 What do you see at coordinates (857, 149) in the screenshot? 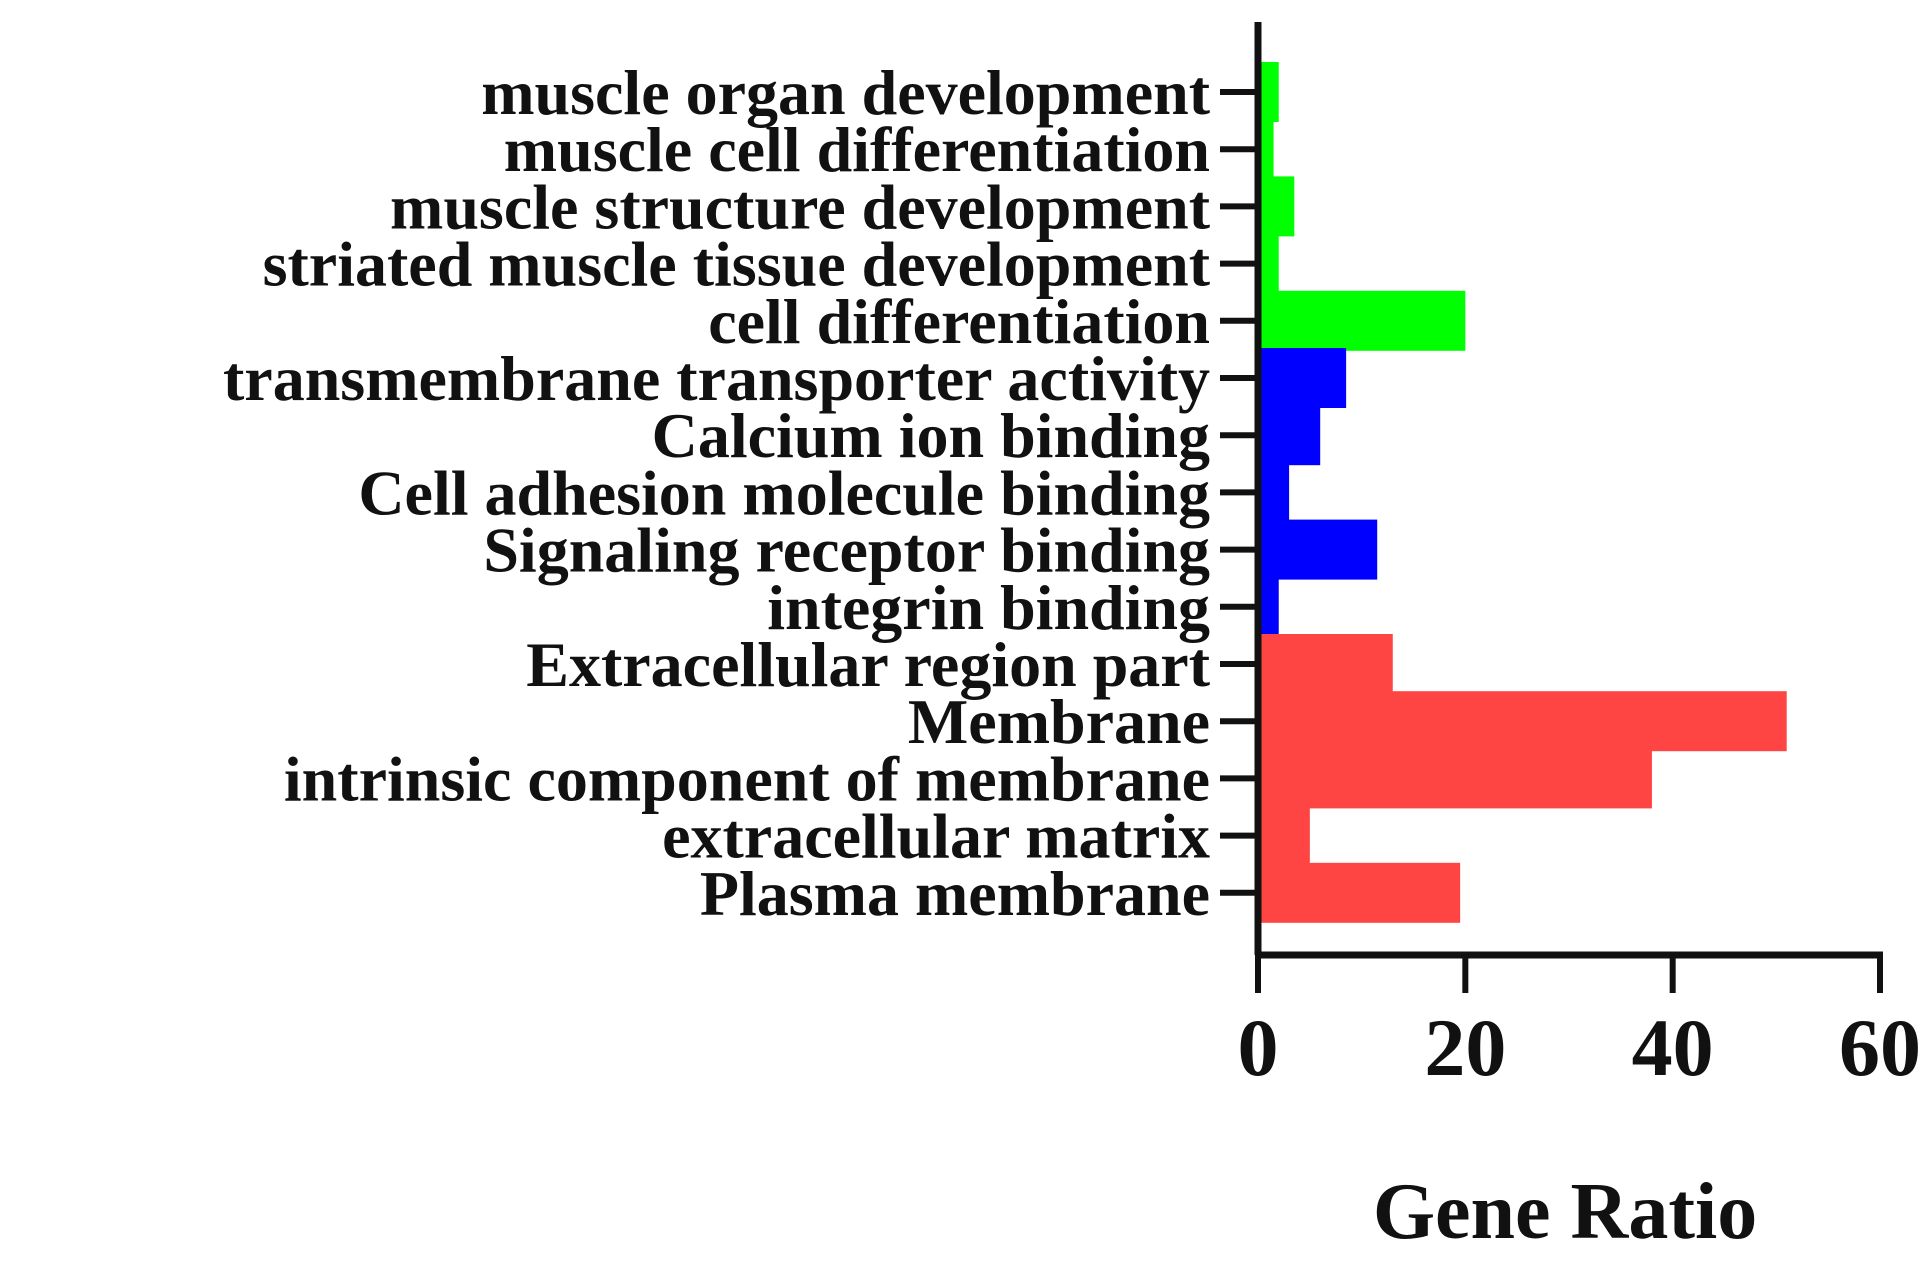
I see `category-label-1: muscle cell differentiation` at bounding box center [857, 149].